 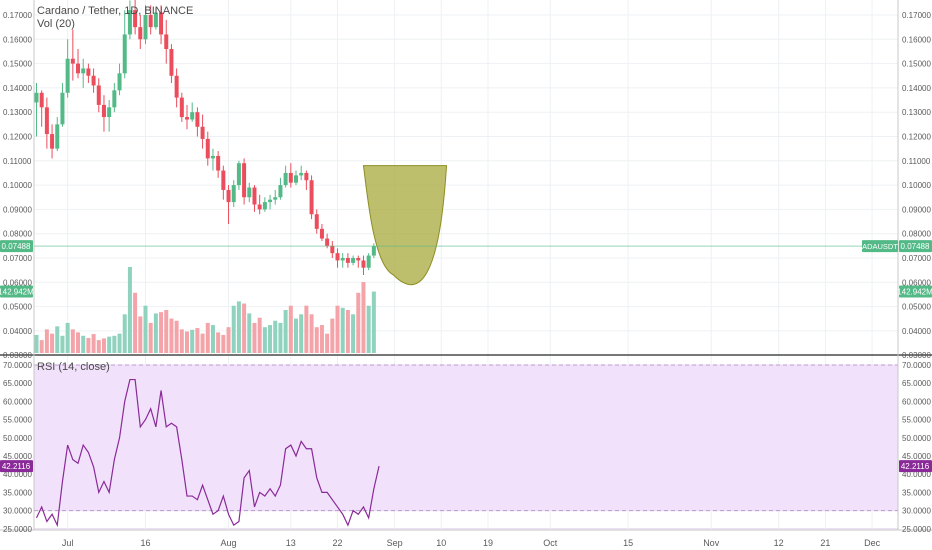 I want to click on rsi-axis-label-right: 30.0000, so click(x=916, y=511).